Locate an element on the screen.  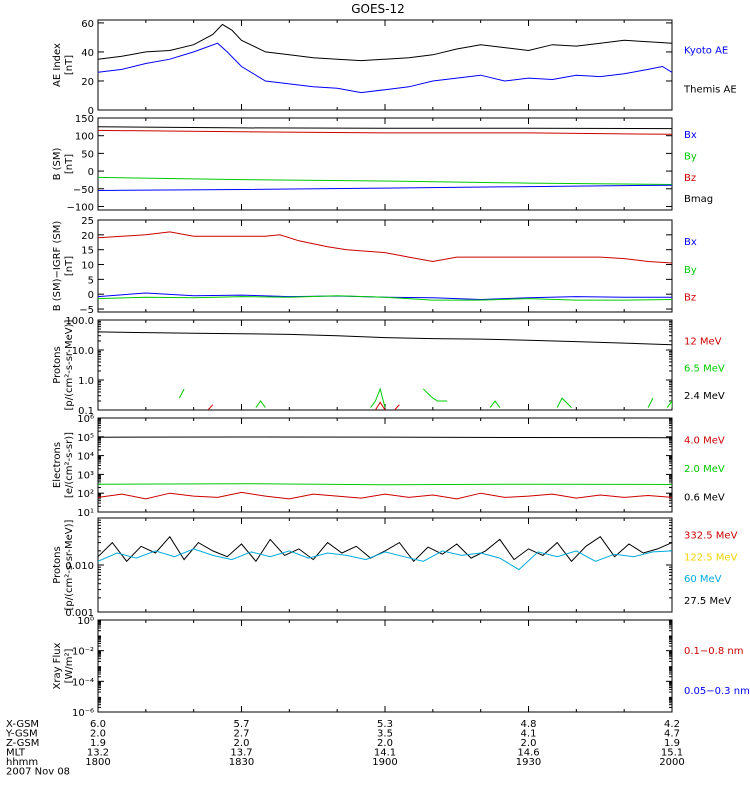
x-table-value: 4.2 is located at coordinates (672, 724).